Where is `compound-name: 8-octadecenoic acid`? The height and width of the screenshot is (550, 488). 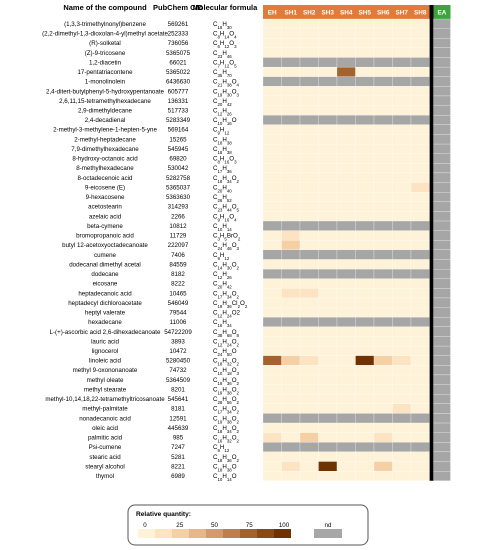
compound-name: 8-octadecenoic acid is located at coordinates (105, 178).